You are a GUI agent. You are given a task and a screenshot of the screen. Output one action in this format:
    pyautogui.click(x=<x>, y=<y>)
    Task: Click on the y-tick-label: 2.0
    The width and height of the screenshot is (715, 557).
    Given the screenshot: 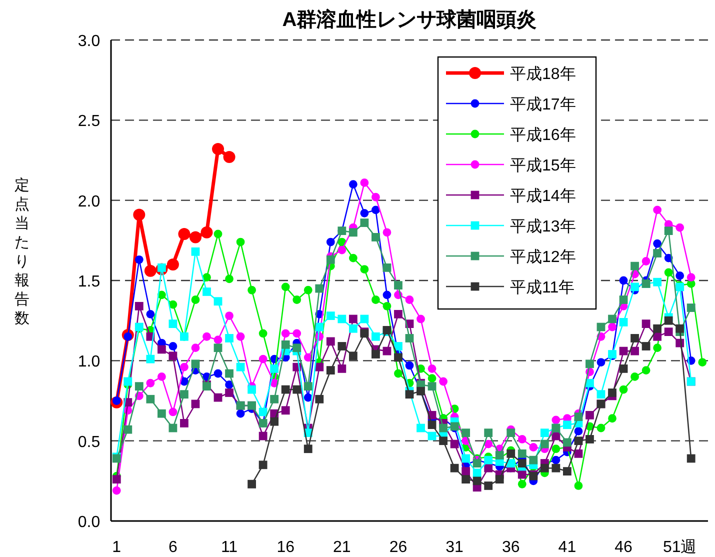 What is the action you would take?
    pyautogui.click(x=89, y=201)
    